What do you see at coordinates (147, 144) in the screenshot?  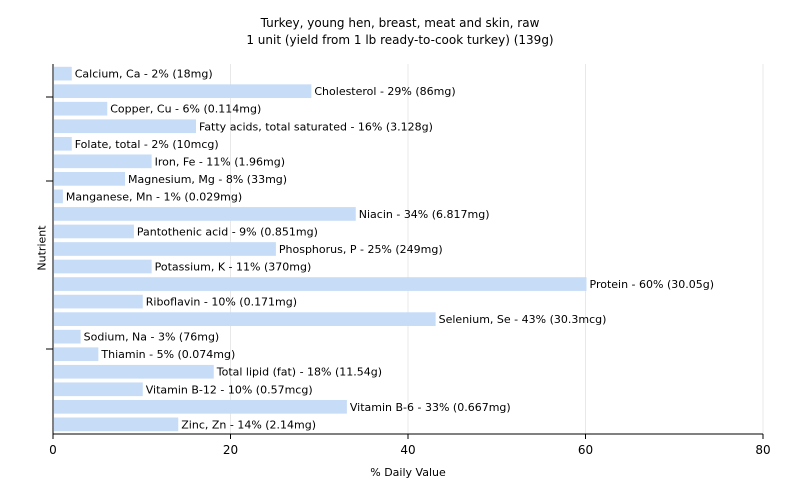 I see `bar-label-4: Folate, total - 2% (10mcg)` at bounding box center [147, 144].